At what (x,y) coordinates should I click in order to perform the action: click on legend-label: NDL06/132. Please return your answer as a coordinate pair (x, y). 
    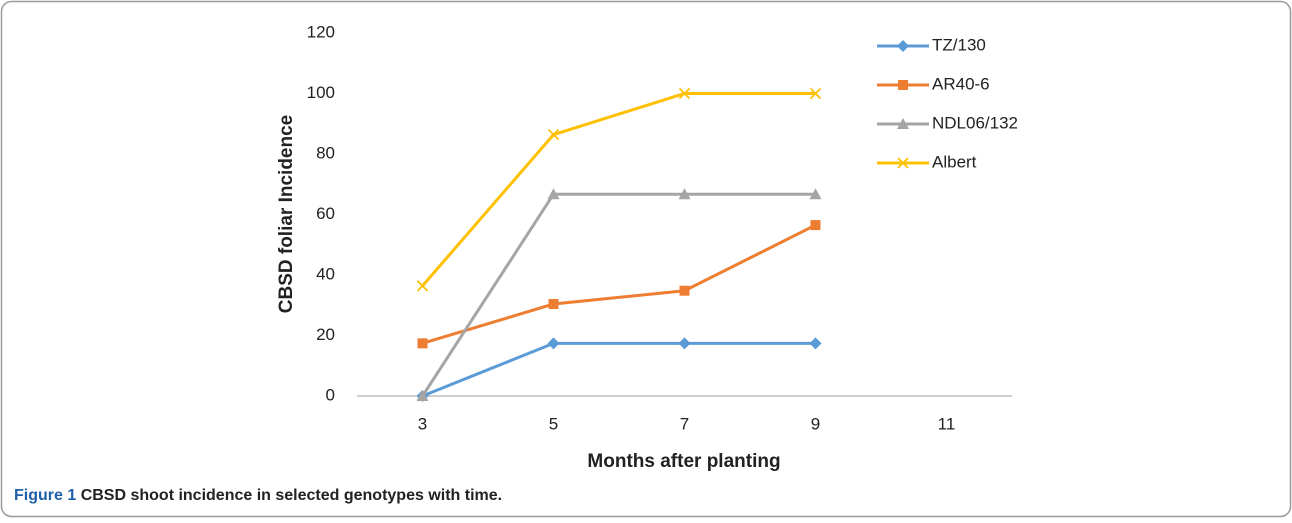
    Looking at the image, I should click on (975, 122).